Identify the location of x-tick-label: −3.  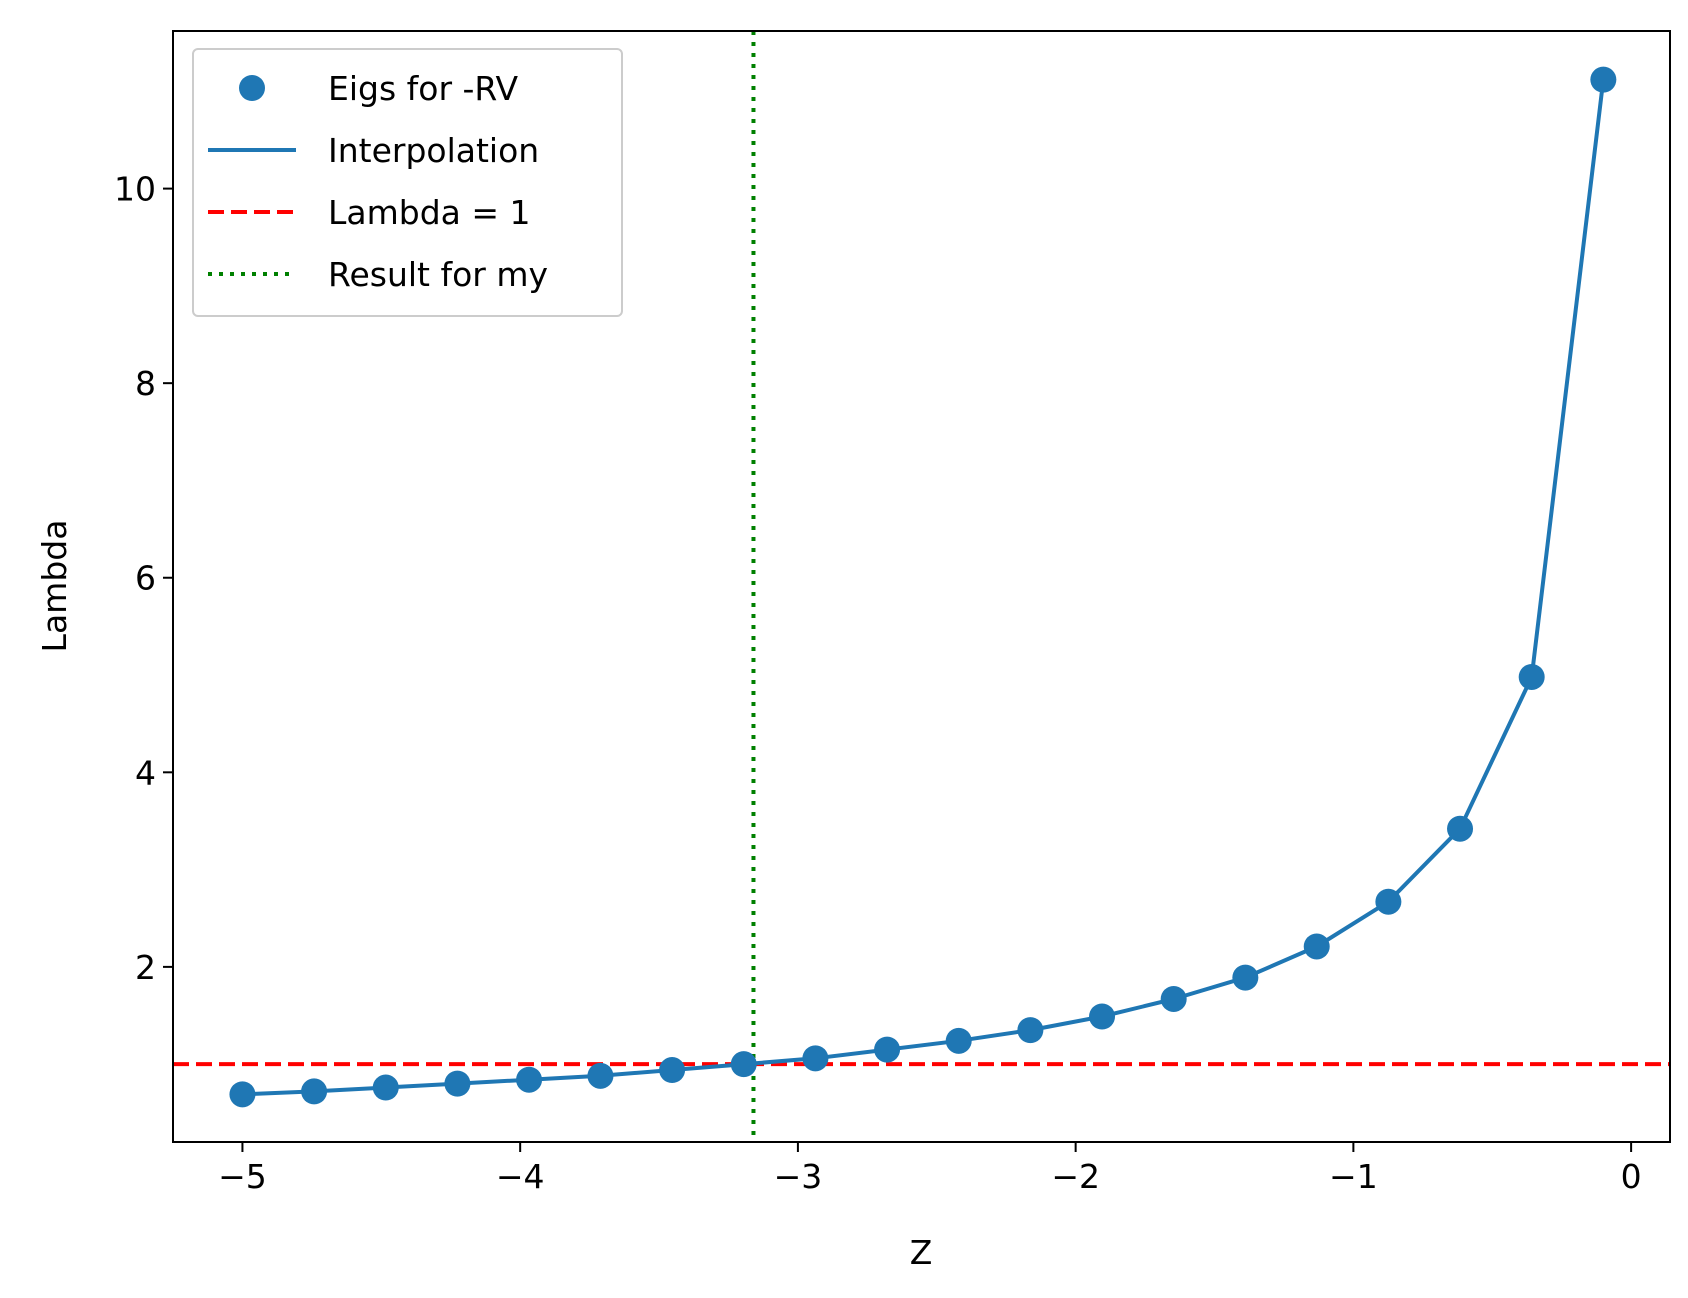
(798, 1176).